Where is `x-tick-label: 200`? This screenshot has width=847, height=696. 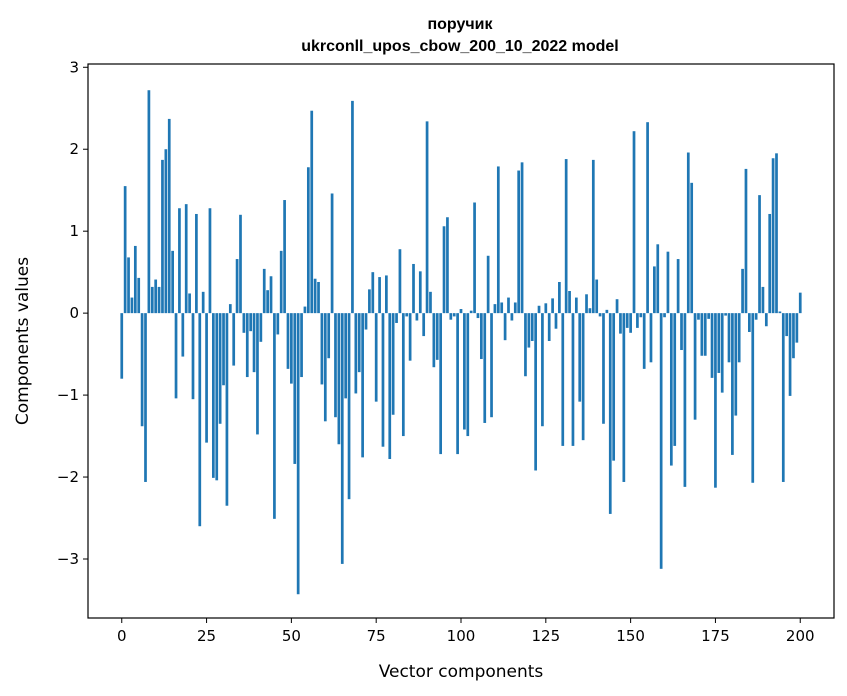
x-tick-label: 200 is located at coordinates (800, 636).